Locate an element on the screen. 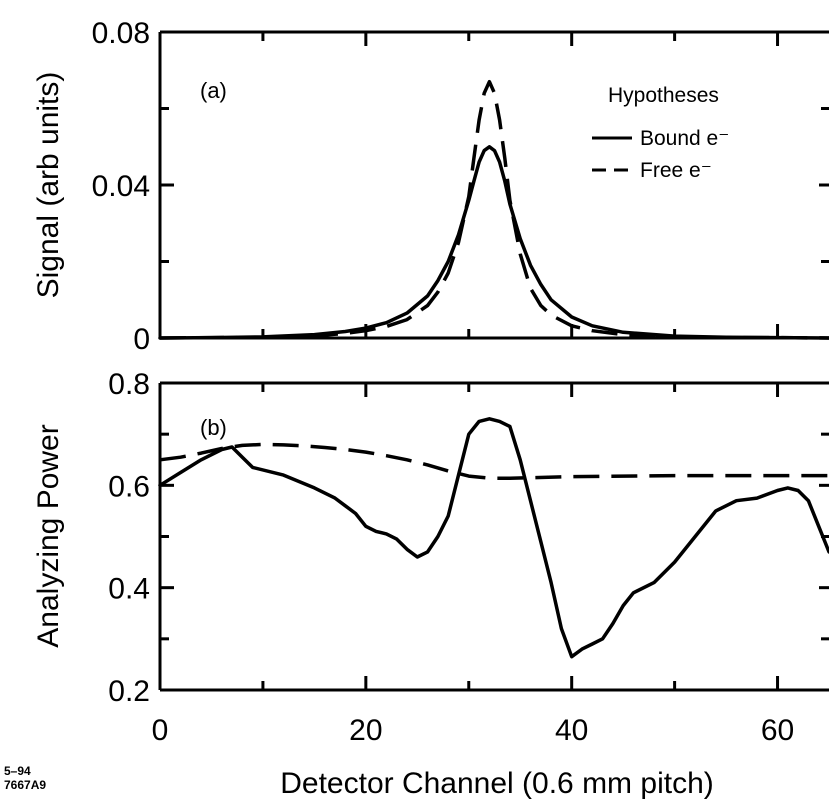  panel-b-y-axis-title: Analyzing Power is located at coordinates (48, 535).